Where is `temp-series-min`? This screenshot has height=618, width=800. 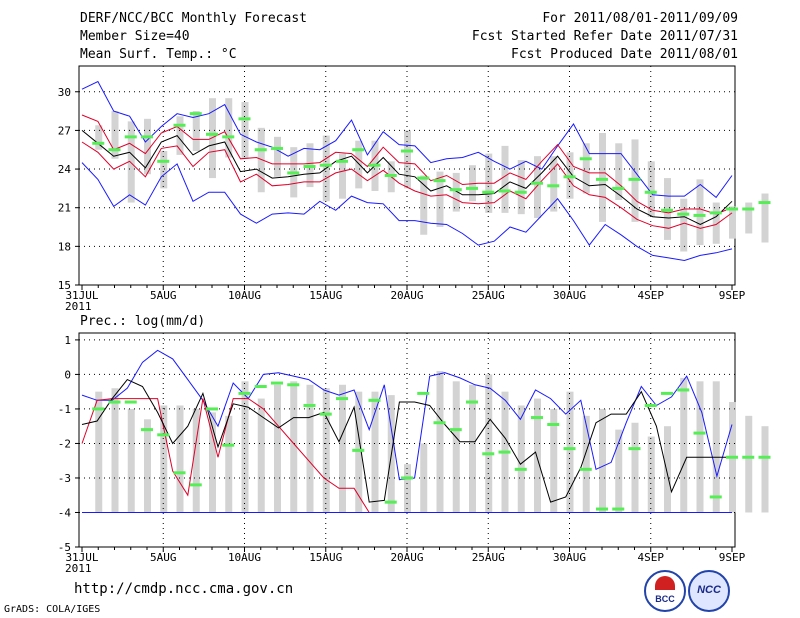
temp-series-min is located at coordinates (407, 212).